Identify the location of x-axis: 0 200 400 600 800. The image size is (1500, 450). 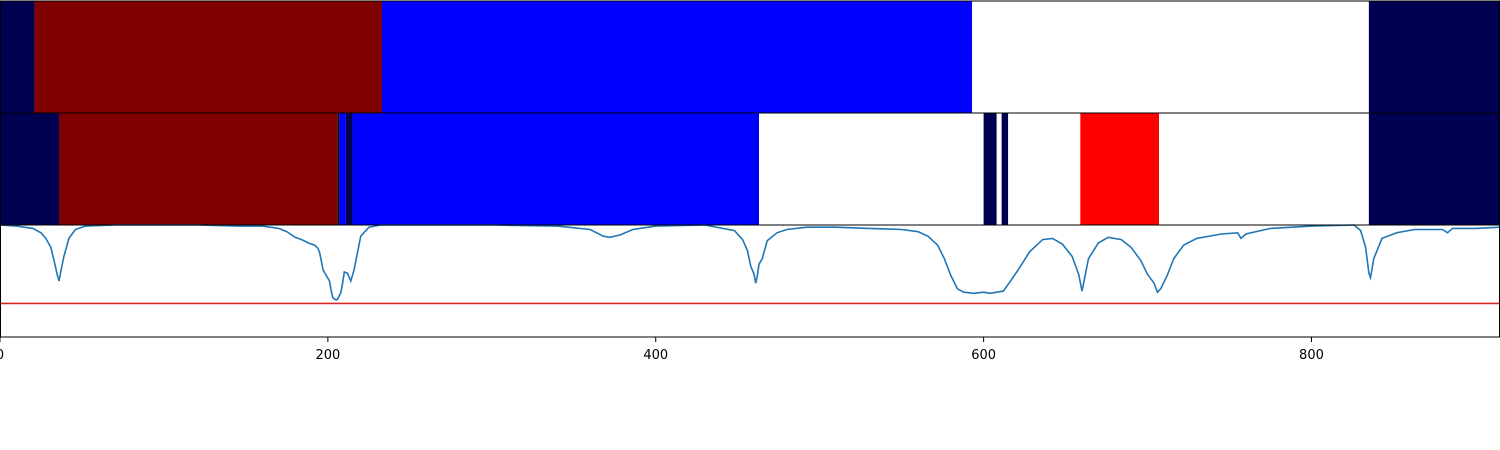
(662, 350).